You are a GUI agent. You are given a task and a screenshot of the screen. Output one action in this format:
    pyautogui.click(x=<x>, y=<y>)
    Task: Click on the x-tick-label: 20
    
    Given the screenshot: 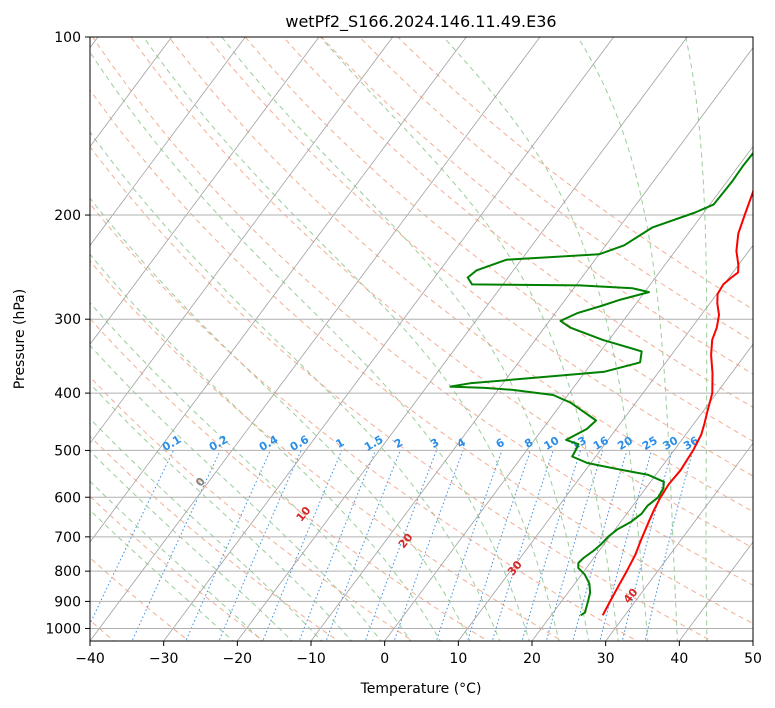 What is the action you would take?
    pyautogui.click(x=532, y=659)
    